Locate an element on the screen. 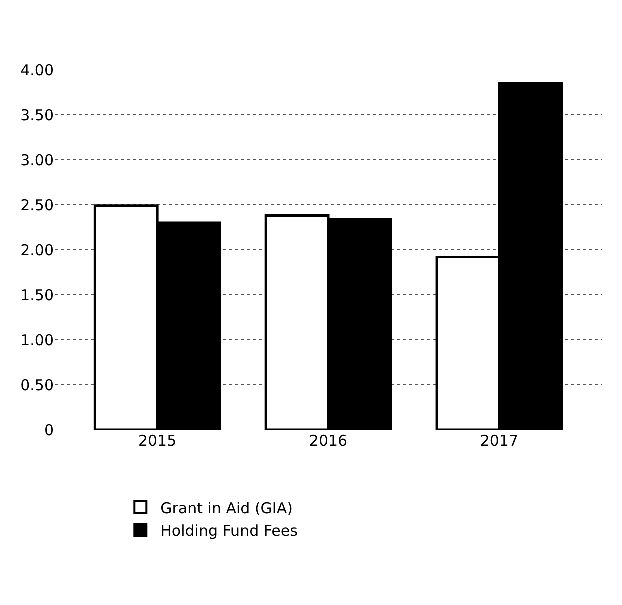 The width and height of the screenshot is (622, 605). y-tick-label: 1.00 is located at coordinates (37, 340).